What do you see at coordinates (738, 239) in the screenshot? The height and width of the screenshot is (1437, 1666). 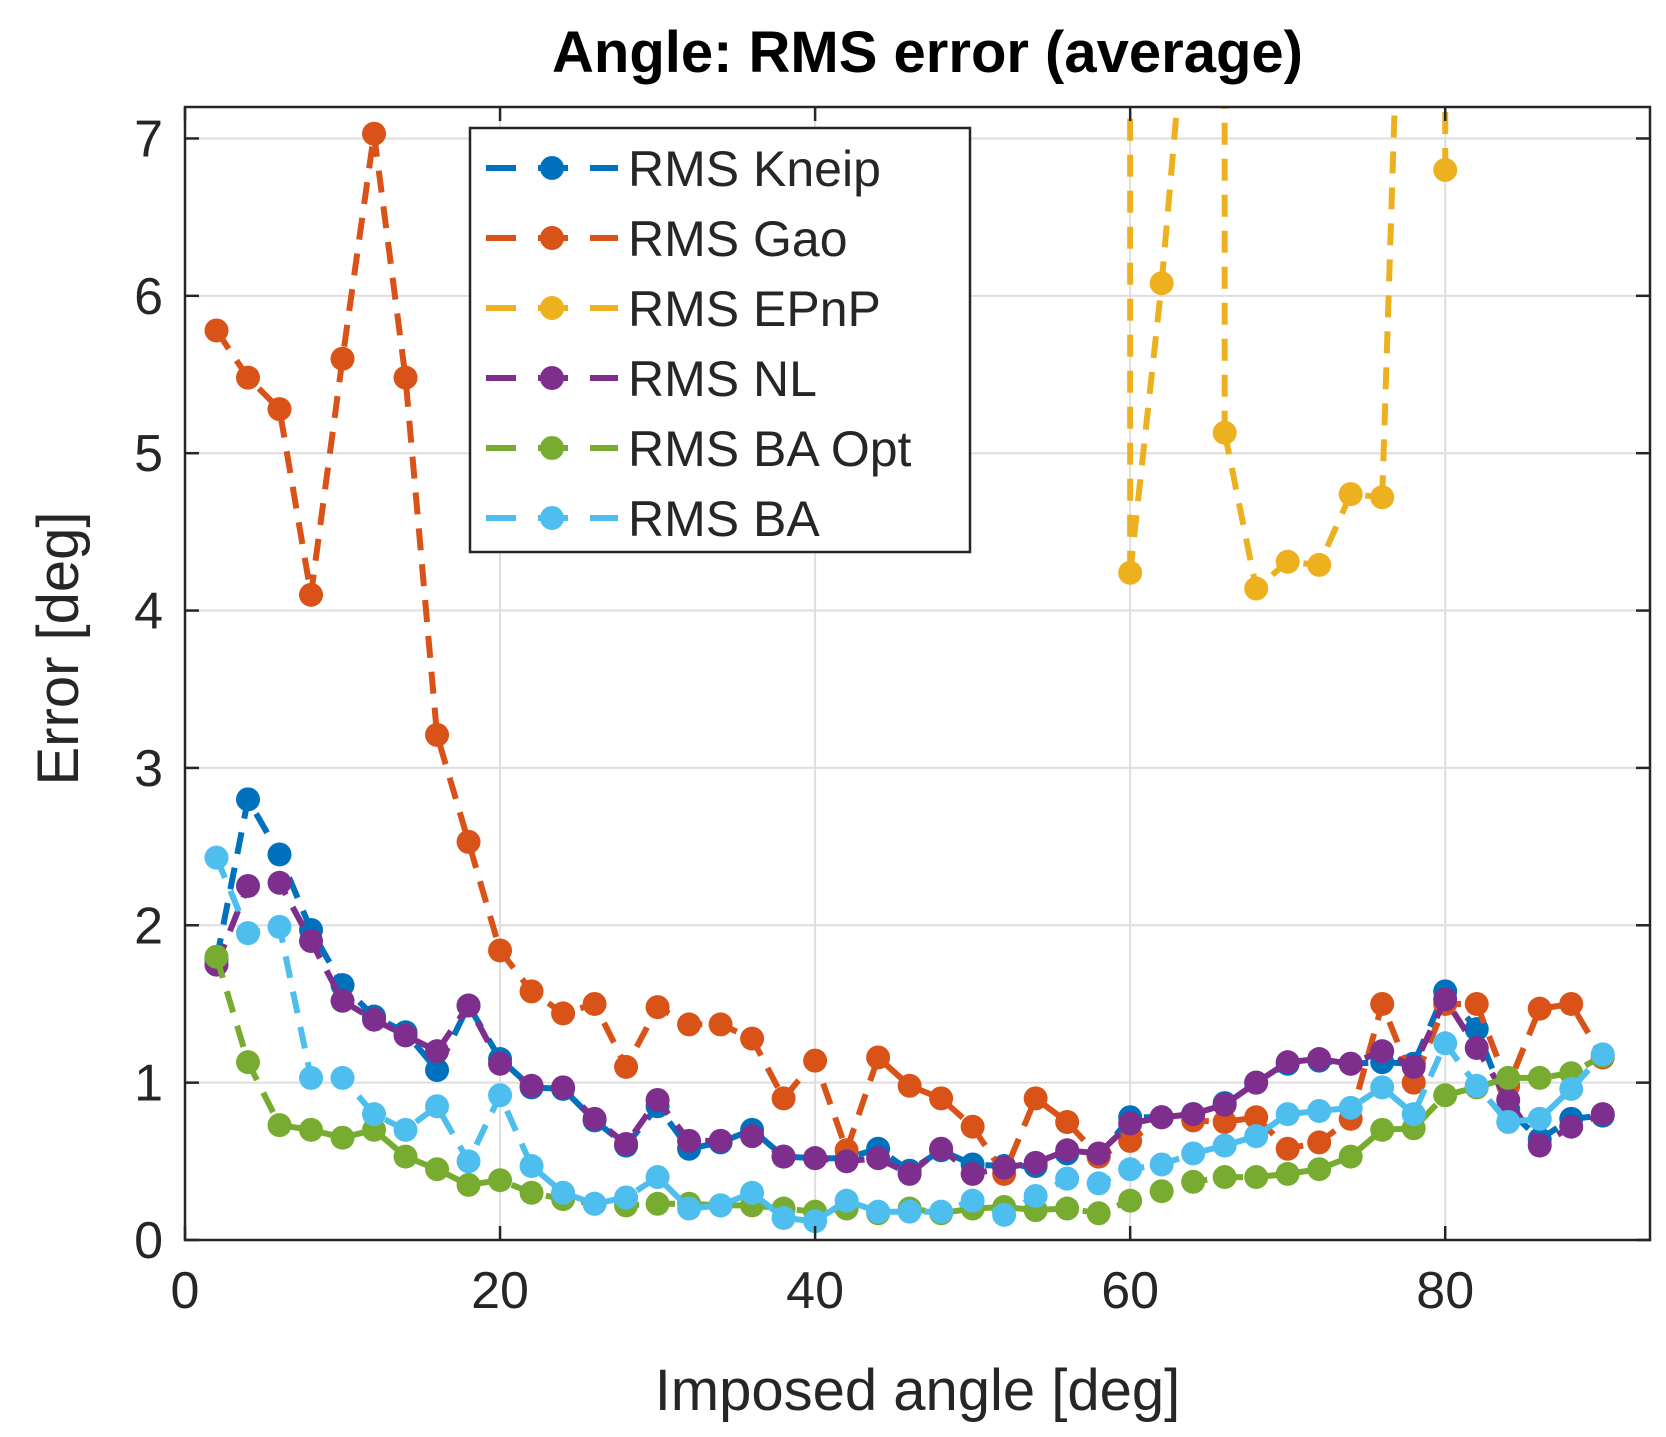 I see `legend-label: RMS Gao` at bounding box center [738, 239].